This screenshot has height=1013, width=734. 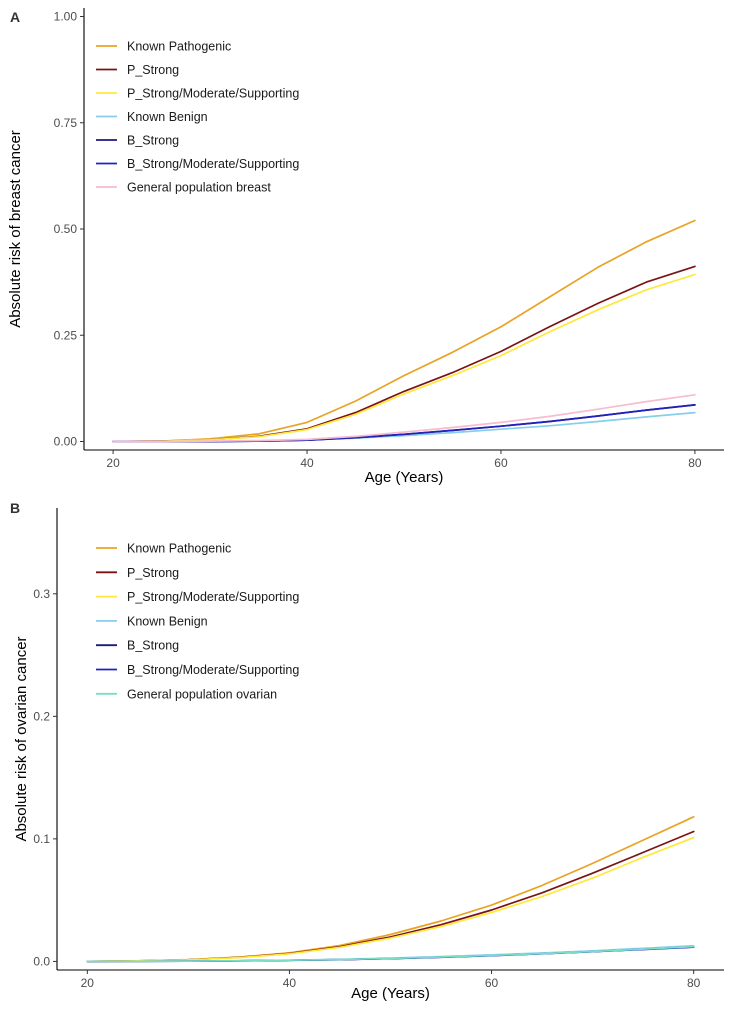 What do you see at coordinates (41, 961) in the screenshot?
I see `y-tick-label: 0.0` at bounding box center [41, 961].